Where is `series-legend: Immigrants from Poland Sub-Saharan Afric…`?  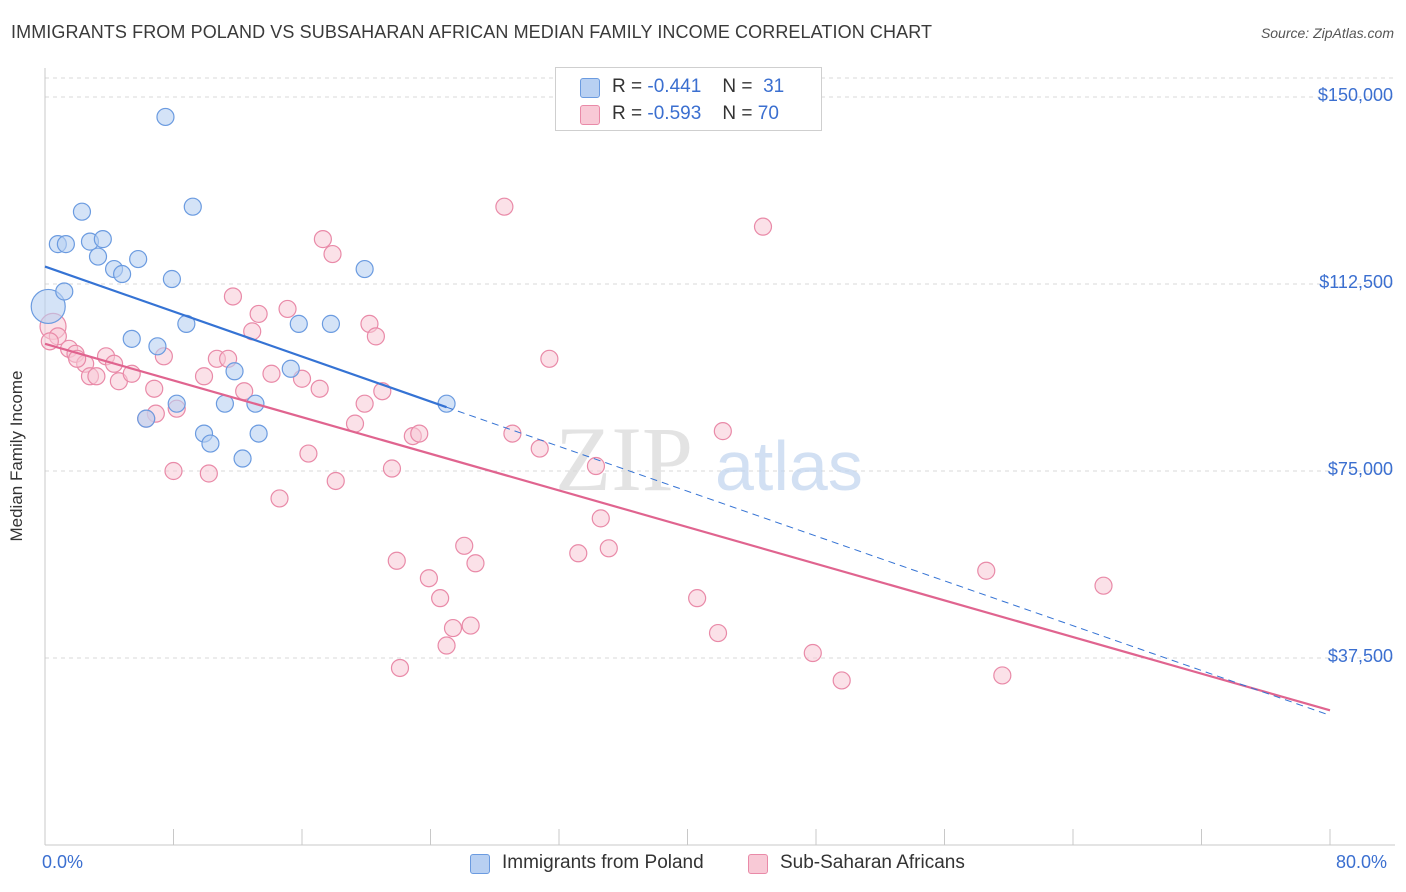
series-legend: Immigrants from Poland Sub-Saharan Afric… is located at coordinates (703, 864).